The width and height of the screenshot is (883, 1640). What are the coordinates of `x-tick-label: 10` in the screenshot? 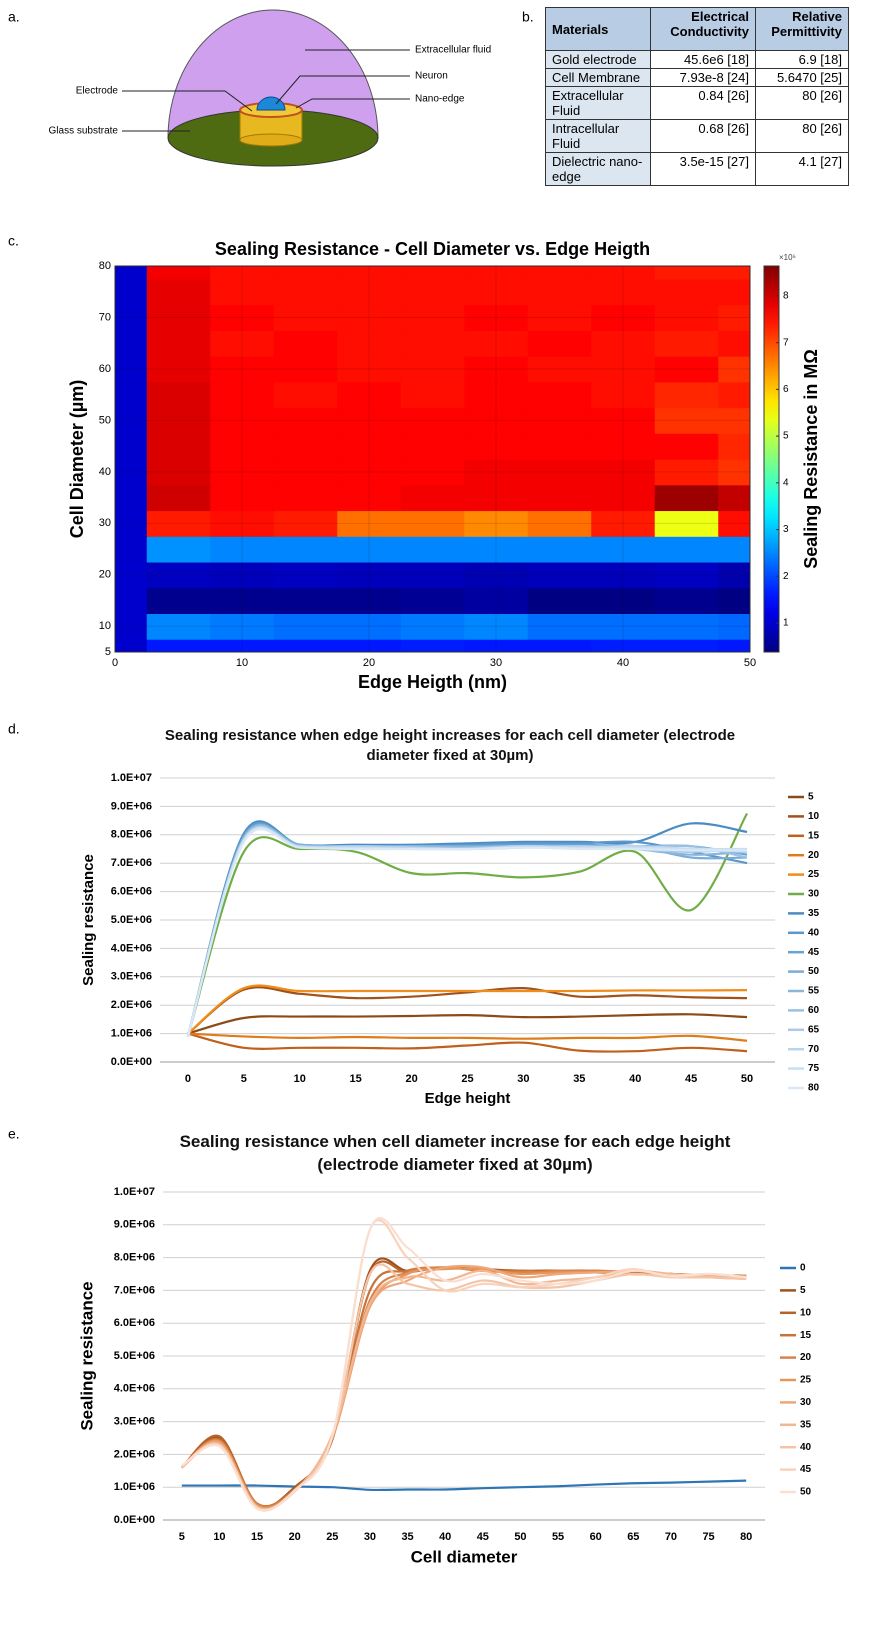 It's located at (219, 1537).